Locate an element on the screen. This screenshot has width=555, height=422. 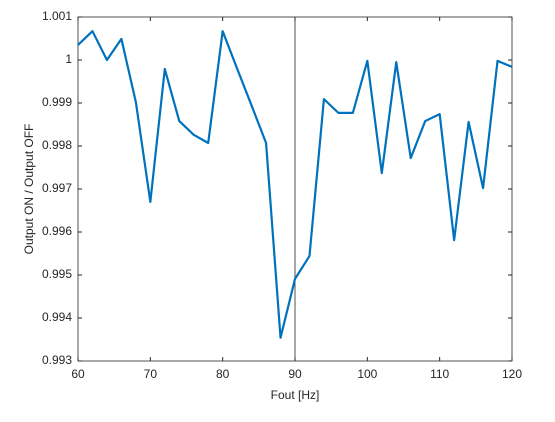
x-tick-label: 80 is located at coordinates (223, 374).